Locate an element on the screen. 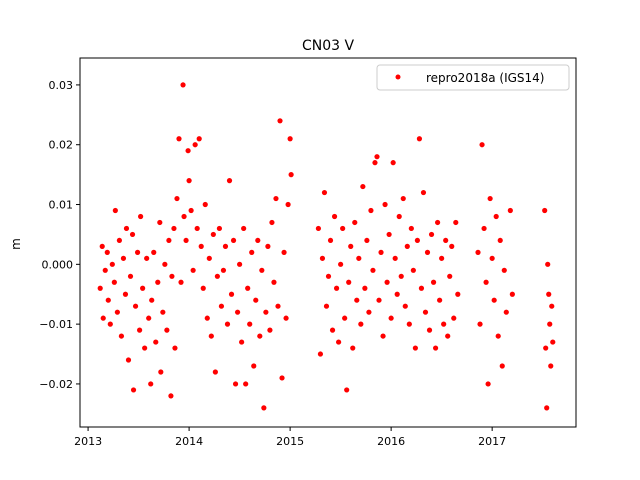  y-tick-label: 0.000 is located at coordinates (58, 264).